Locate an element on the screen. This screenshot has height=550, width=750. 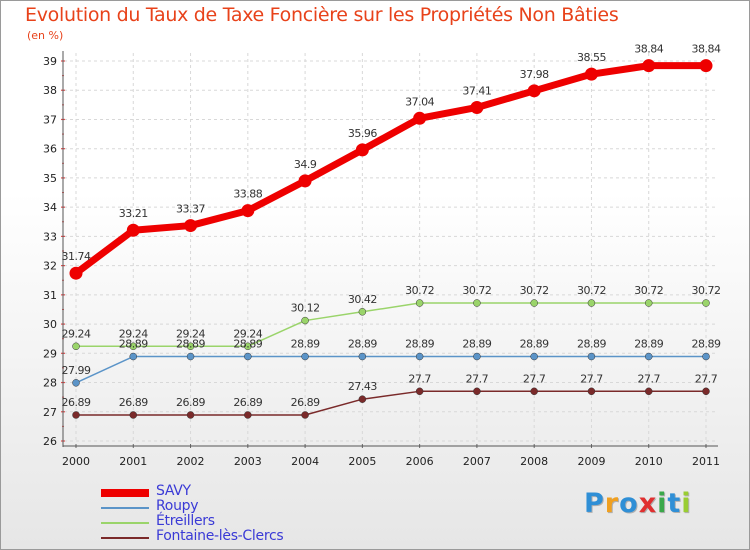
x-tick-label: 2002 is located at coordinates (191, 461).